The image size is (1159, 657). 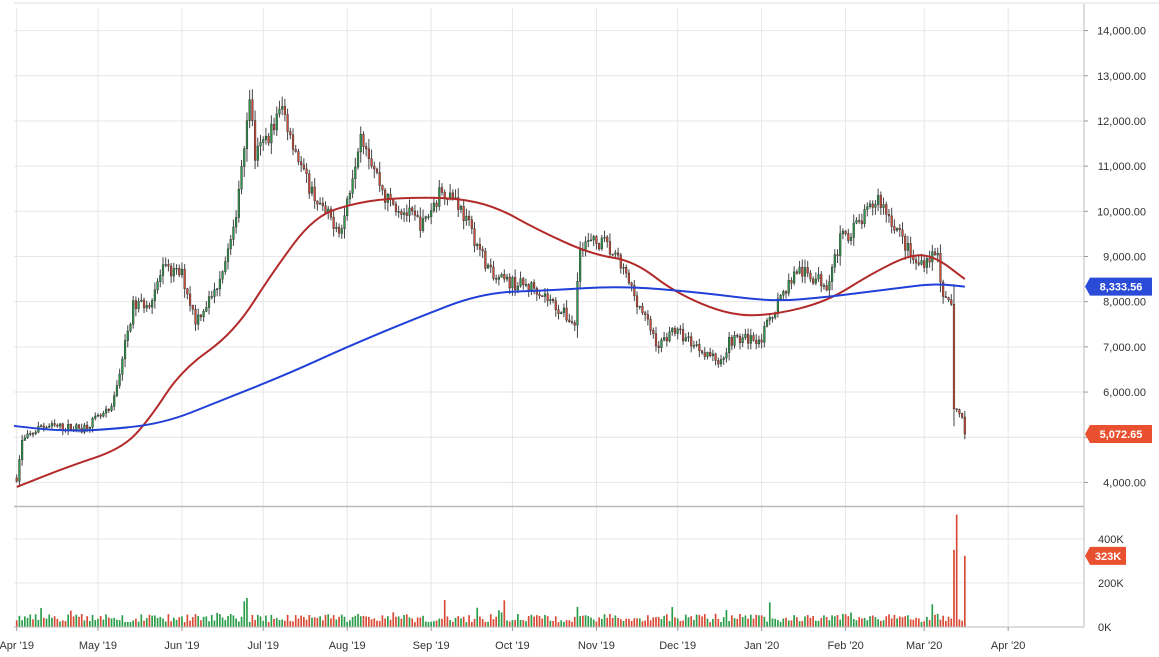 What do you see at coordinates (512, 646) in the screenshot?
I see `time-tick-label: Oct '19` at bounding box center [512, 646].